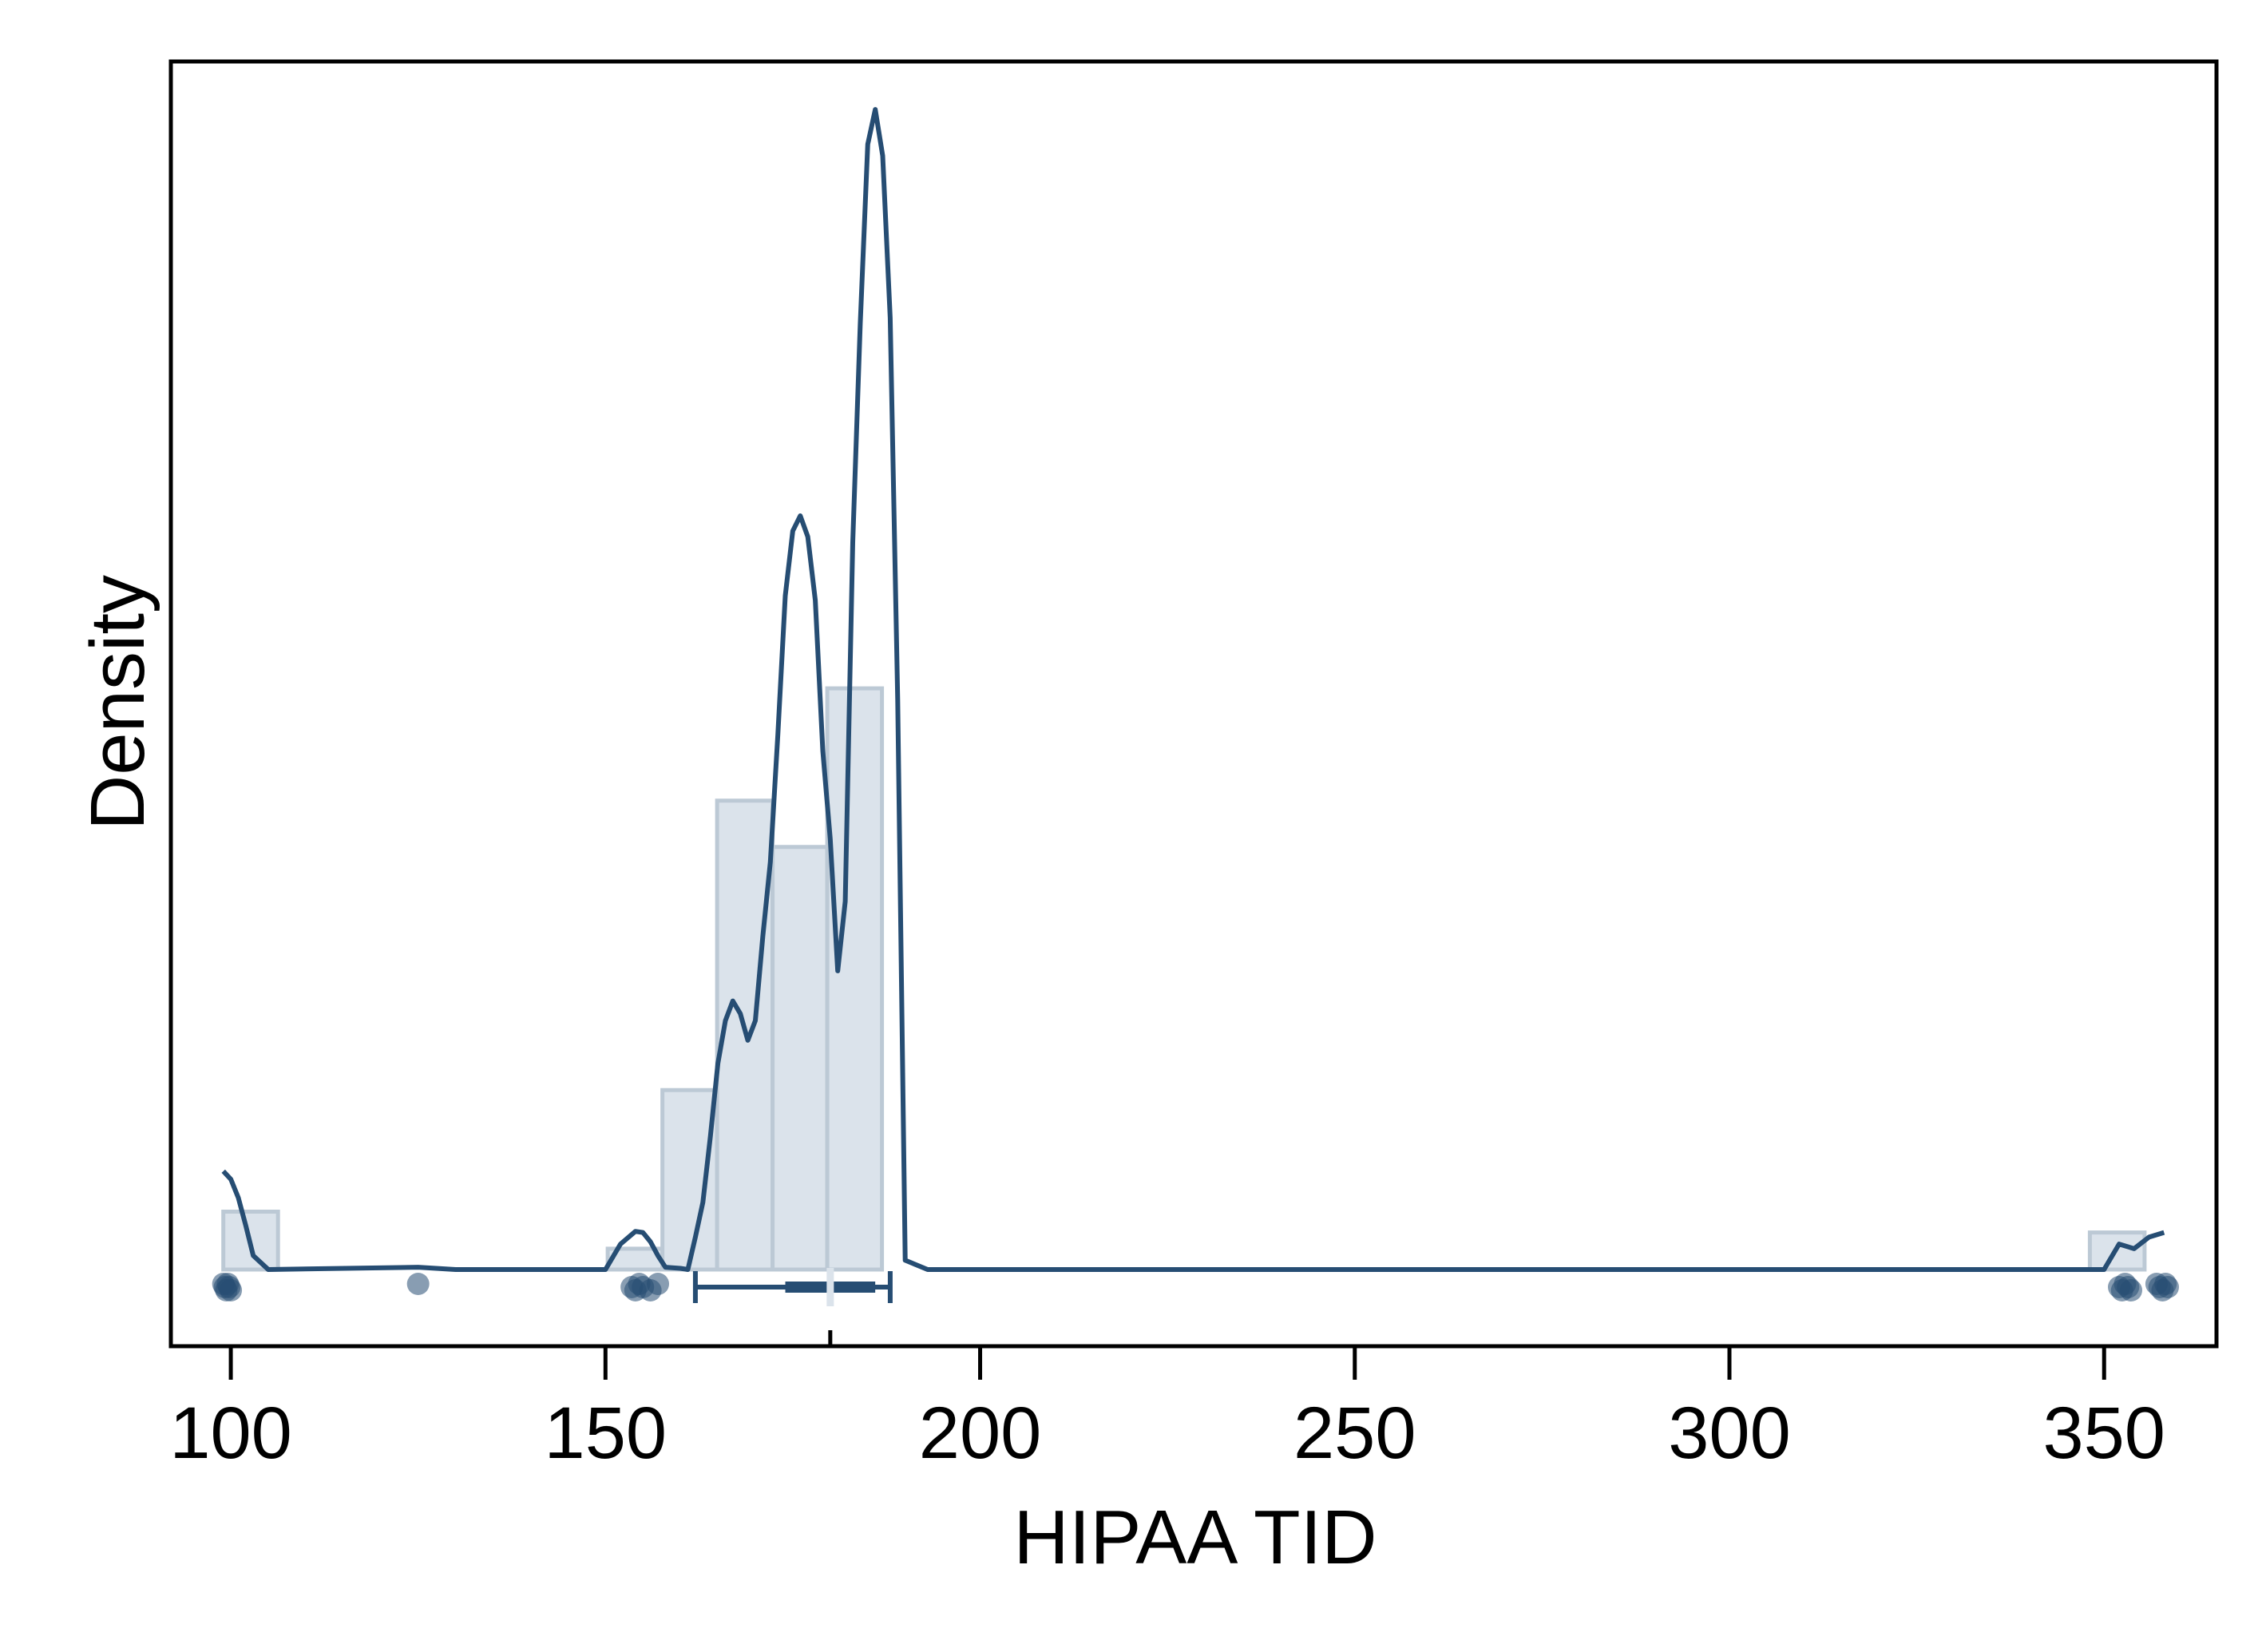  I want to click on x-tick-label: 150, so click(606, 1433).